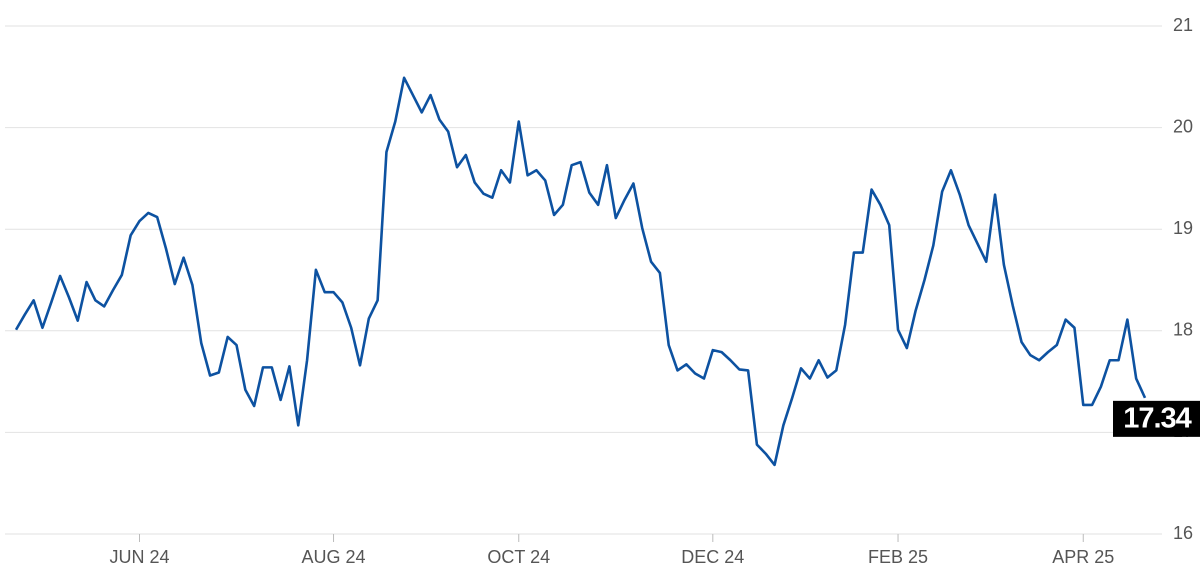 This screenshot has width=1204, height=574. Describe the element at coordinates (898, 557) in the screenshot. I see `x-tick-label: FEB 25` at that location.